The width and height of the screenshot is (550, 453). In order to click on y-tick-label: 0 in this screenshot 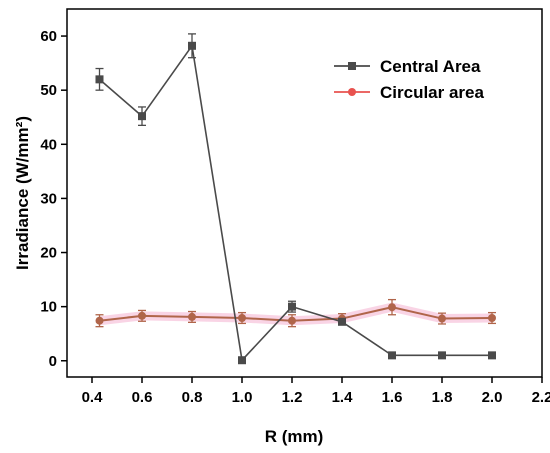, I will do `click(53, 361)`.